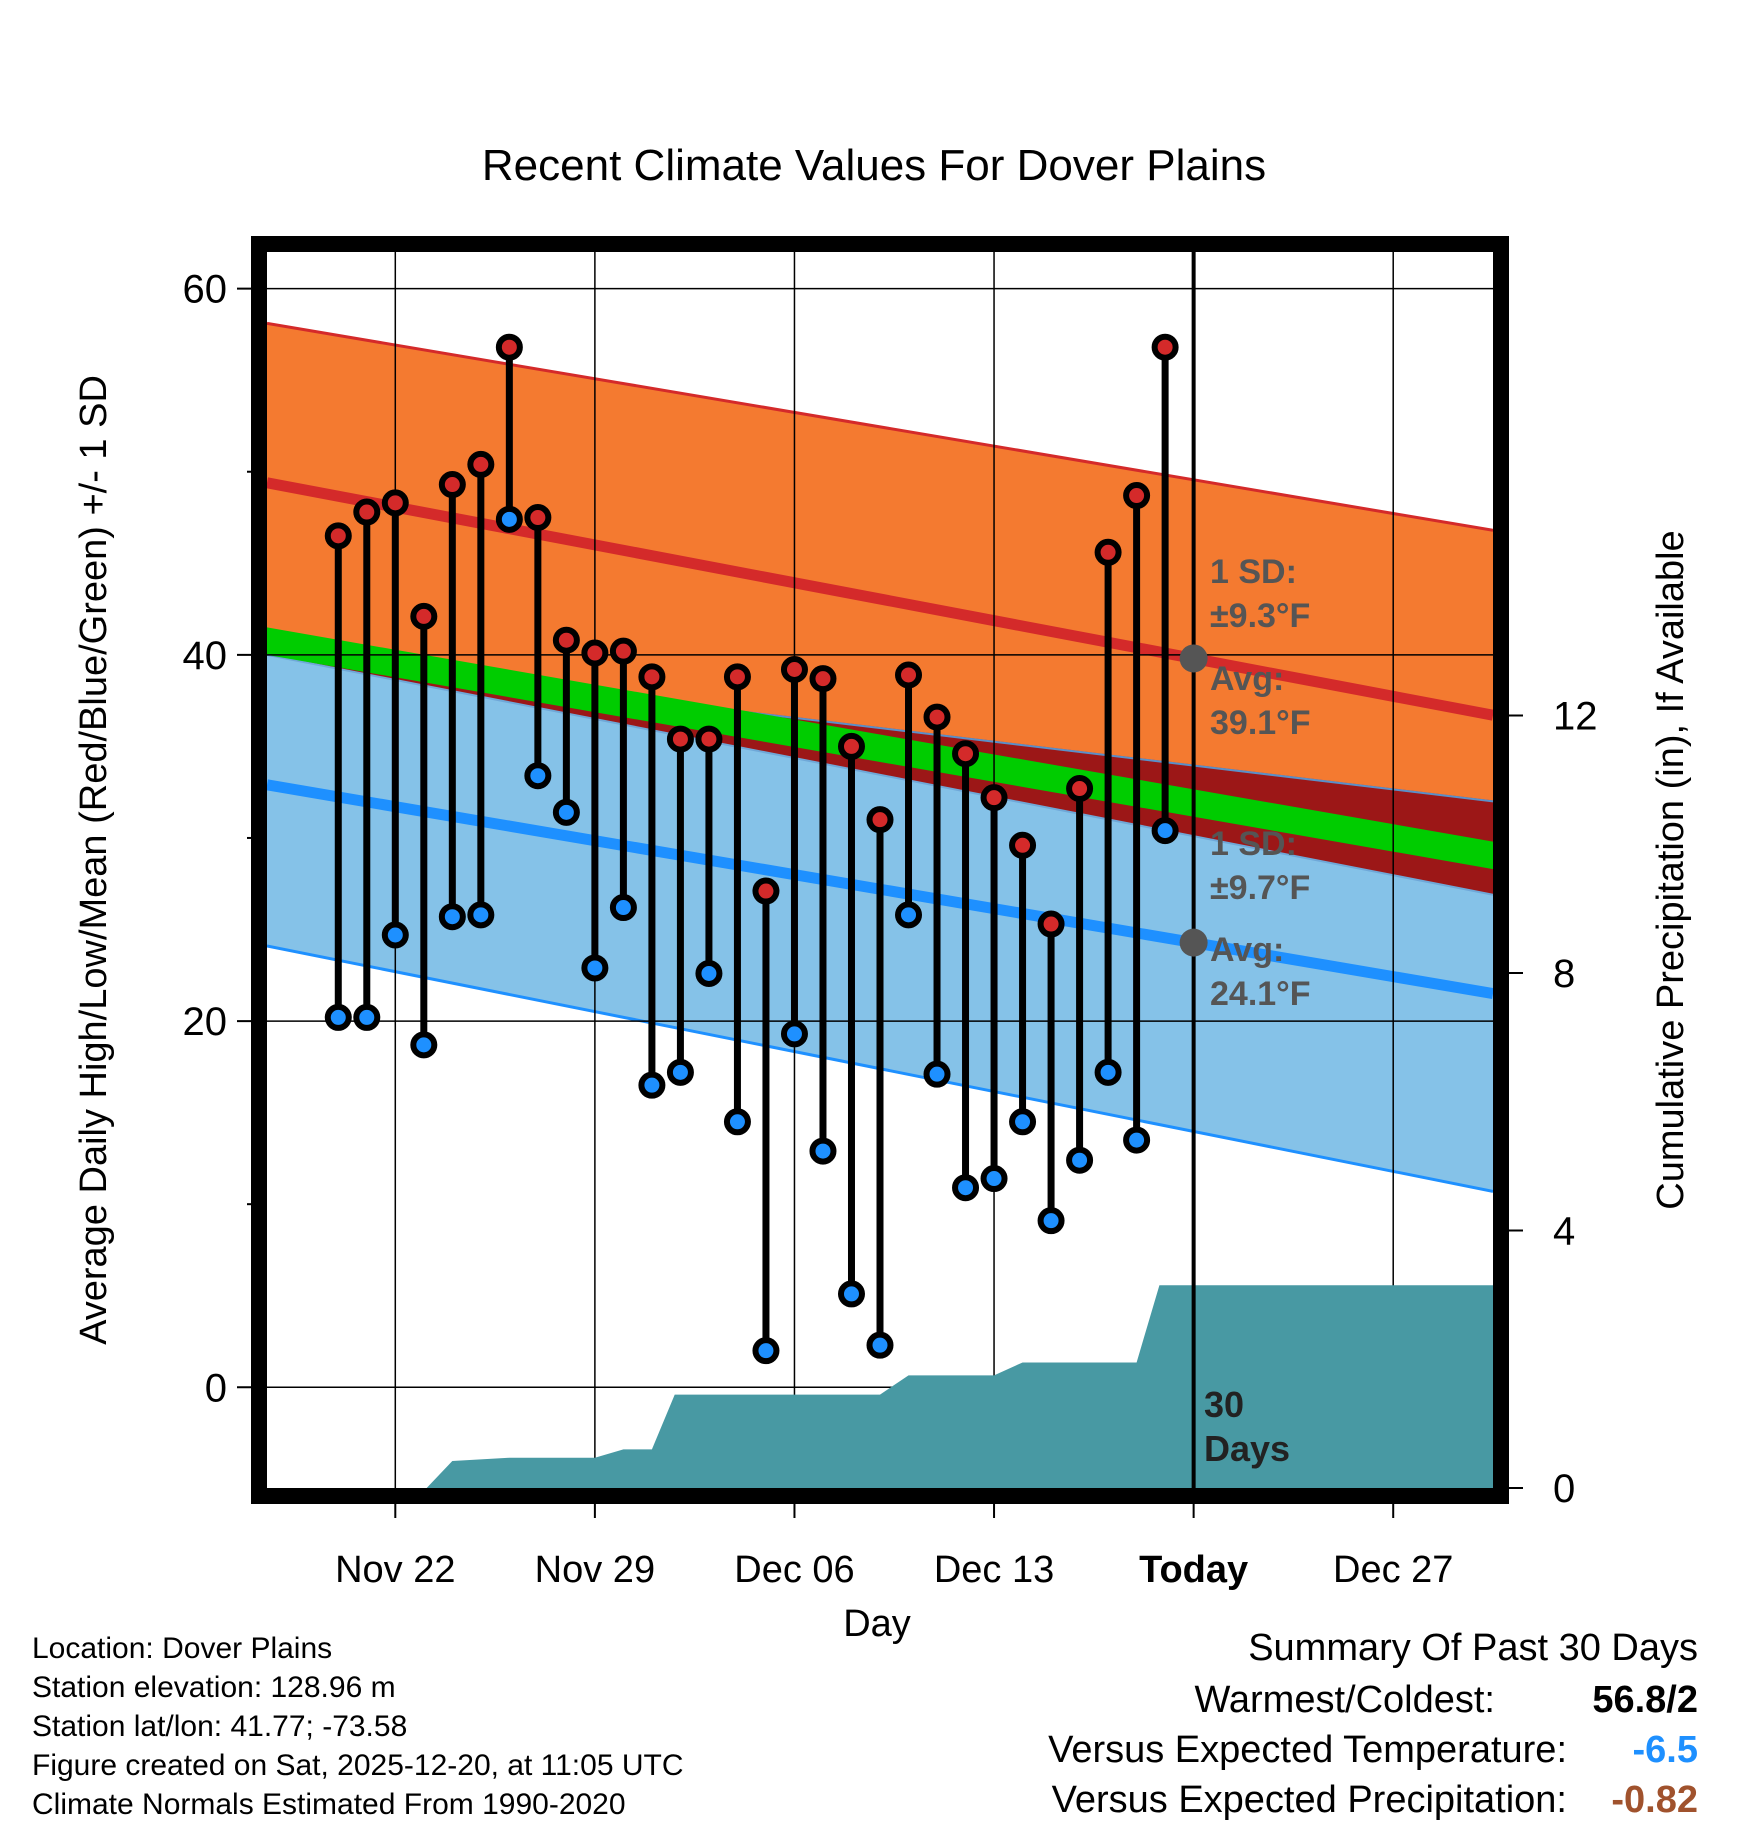  I want to click on low-sd-value: ±9.7°F, so click(1260, 888).